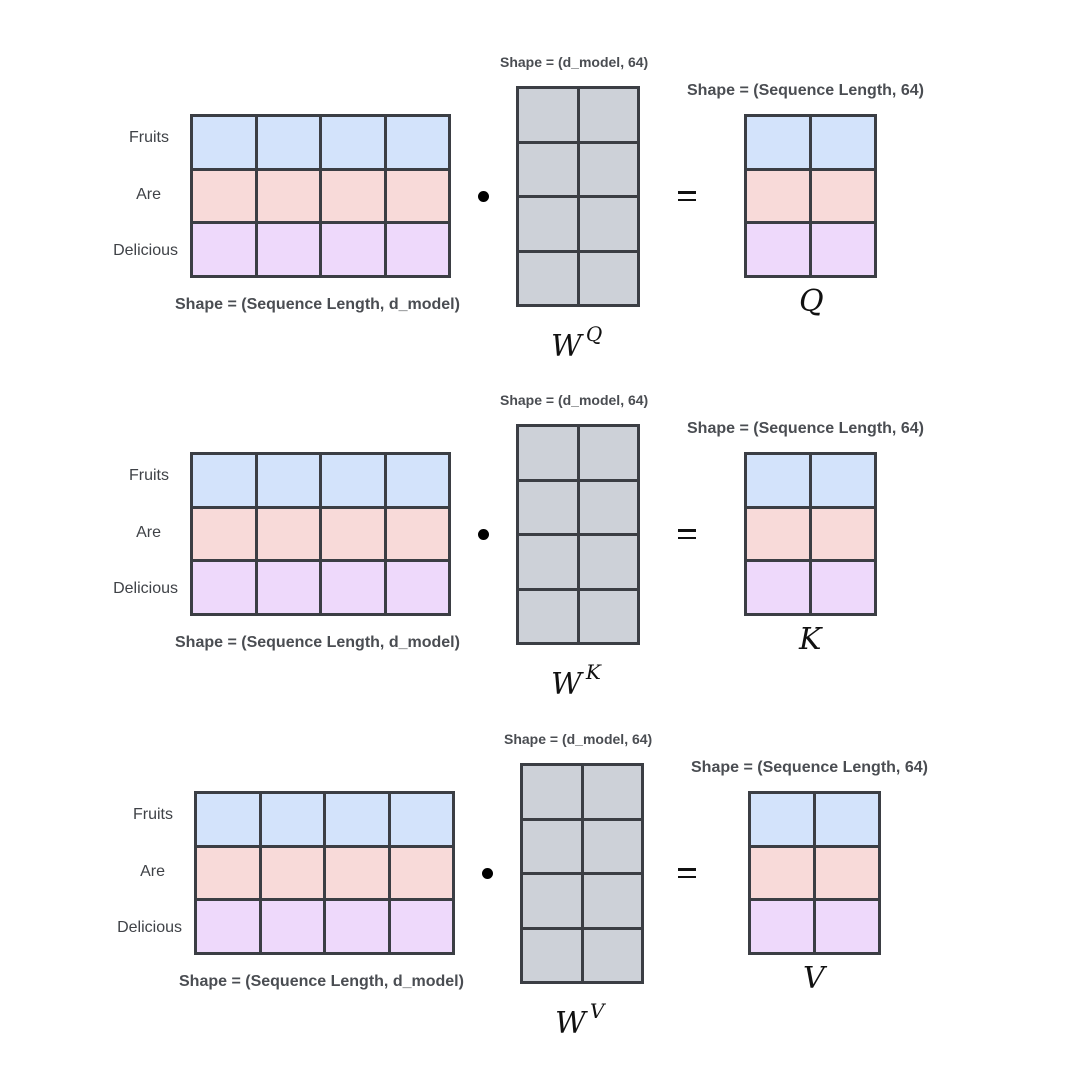 The image size is (1080, 1076). Describe the element at coordinates (578, 196) in the screenshot. I see `weight-matrix-wq` at that location.